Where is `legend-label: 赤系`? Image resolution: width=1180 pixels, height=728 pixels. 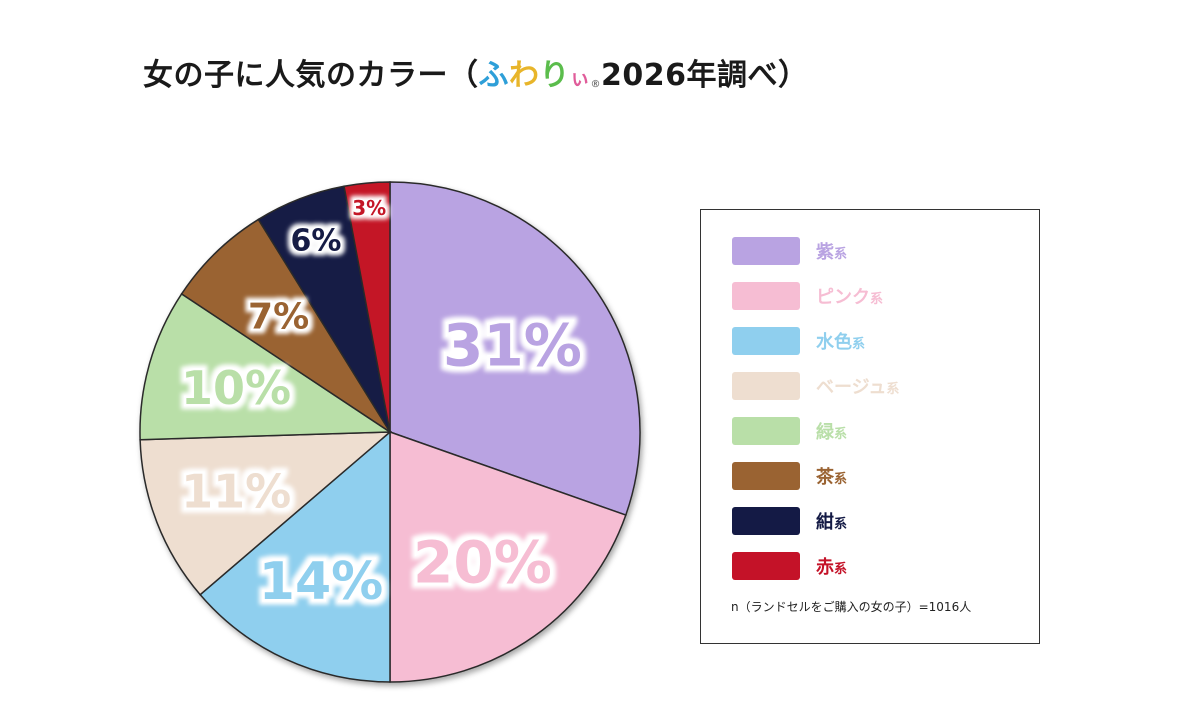 legend-label: 赤系 is located at coordinates (832, 567).